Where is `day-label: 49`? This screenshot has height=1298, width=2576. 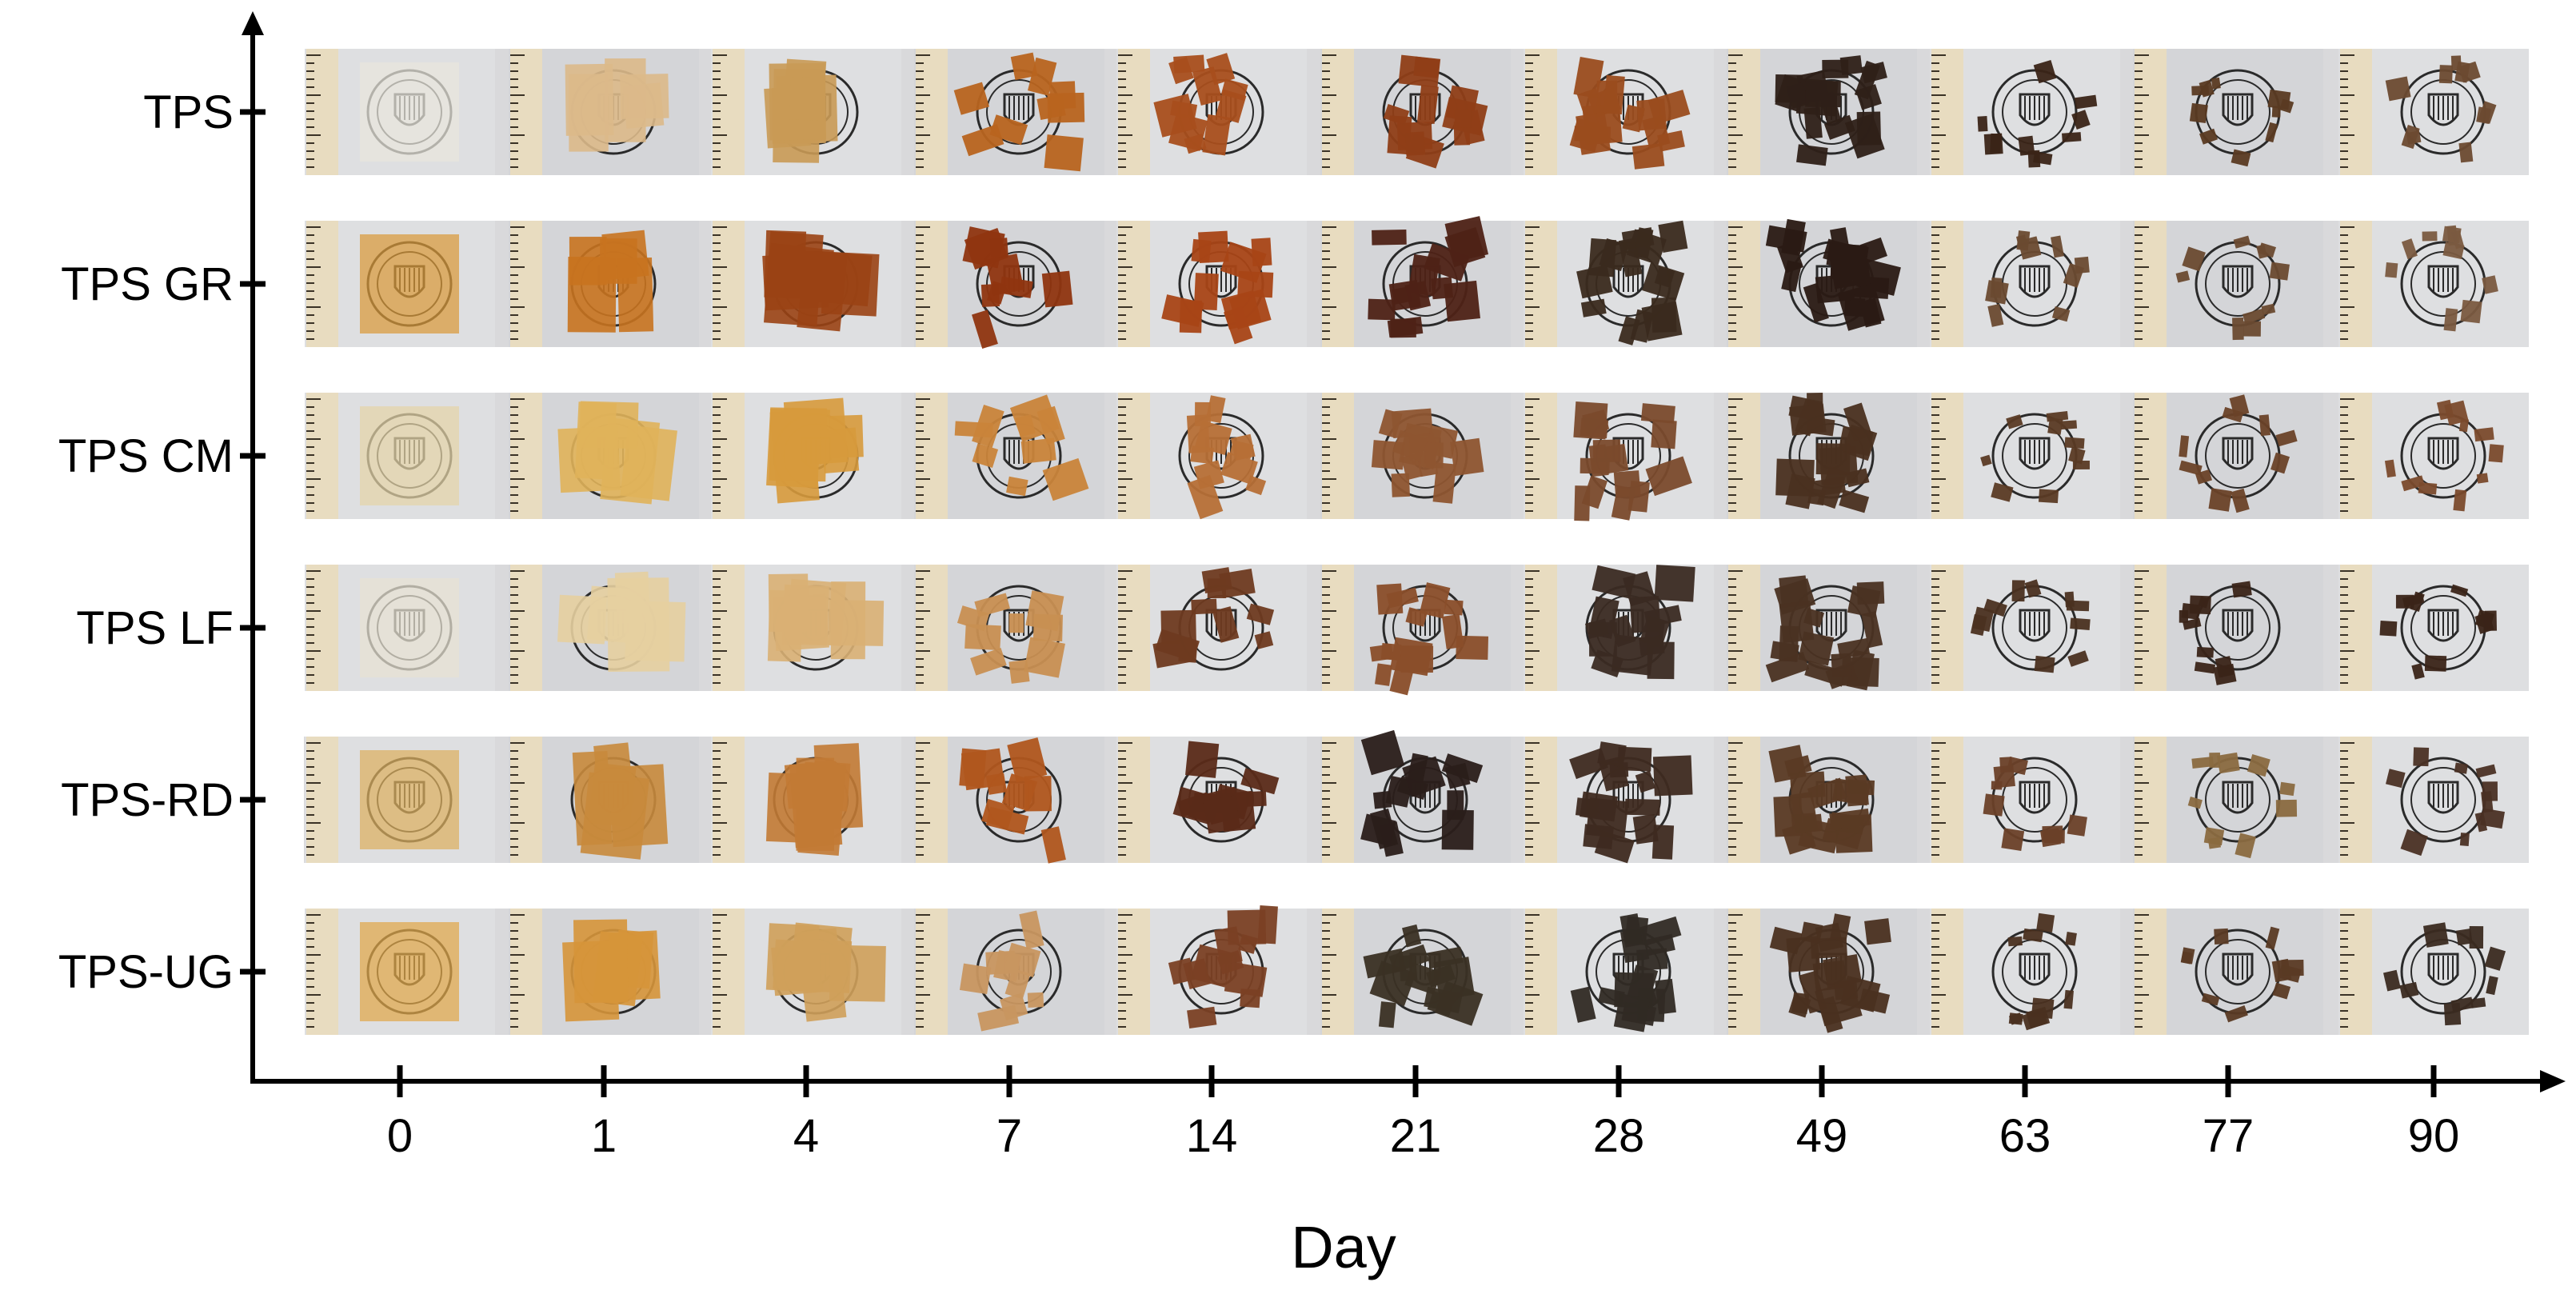
day-label: 49 is located at coordinates (1822, 1136).